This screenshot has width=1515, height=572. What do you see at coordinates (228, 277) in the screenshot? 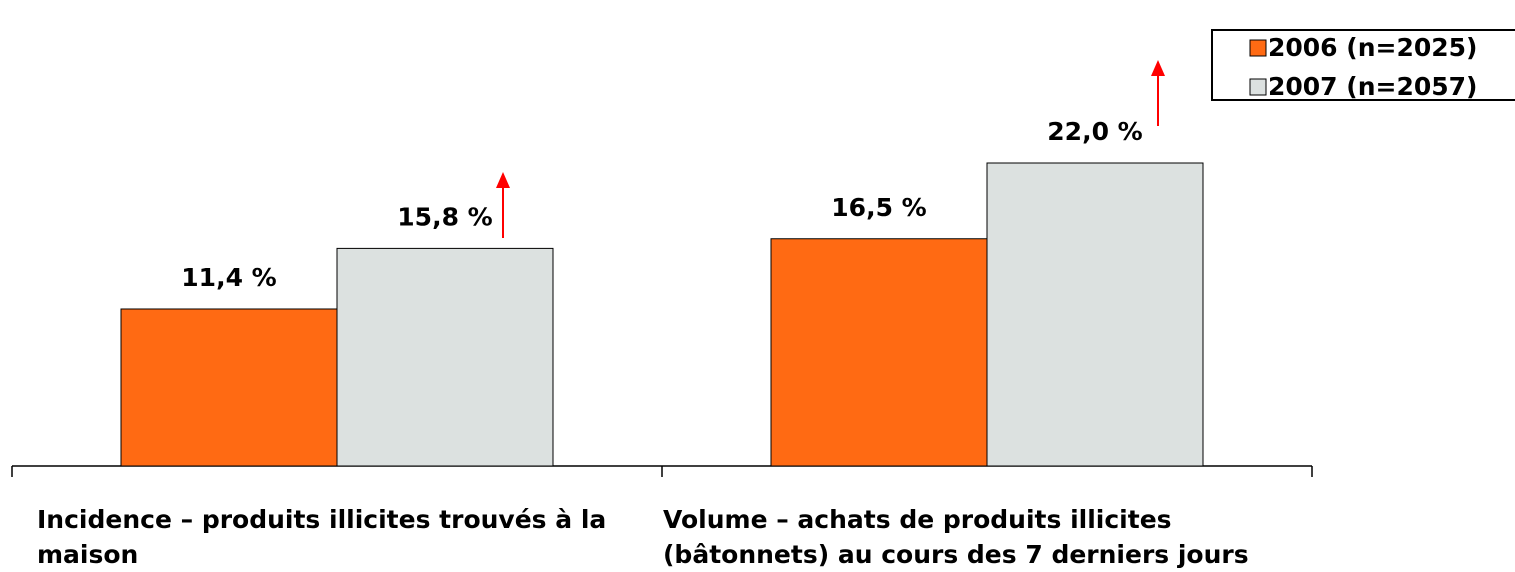
I see `value-label: 11,4 %` at bounding box center [228, 277].